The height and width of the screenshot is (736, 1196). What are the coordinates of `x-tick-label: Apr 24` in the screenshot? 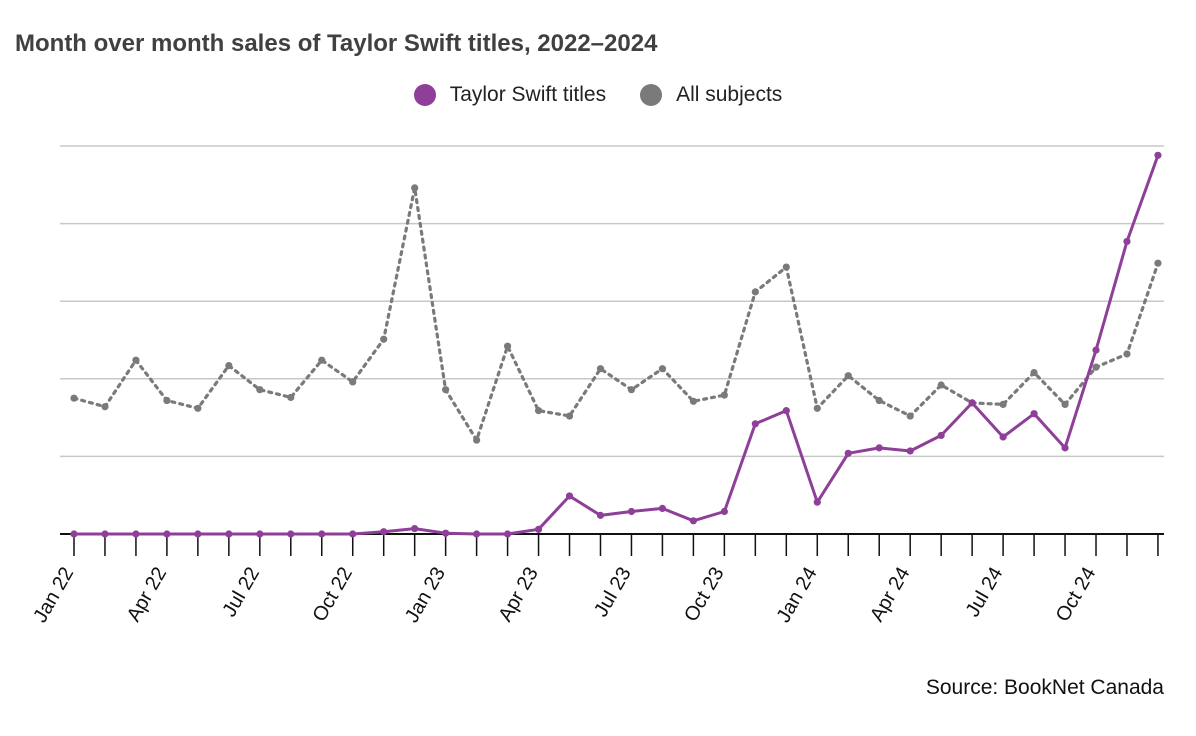 It's located at (890, 595).